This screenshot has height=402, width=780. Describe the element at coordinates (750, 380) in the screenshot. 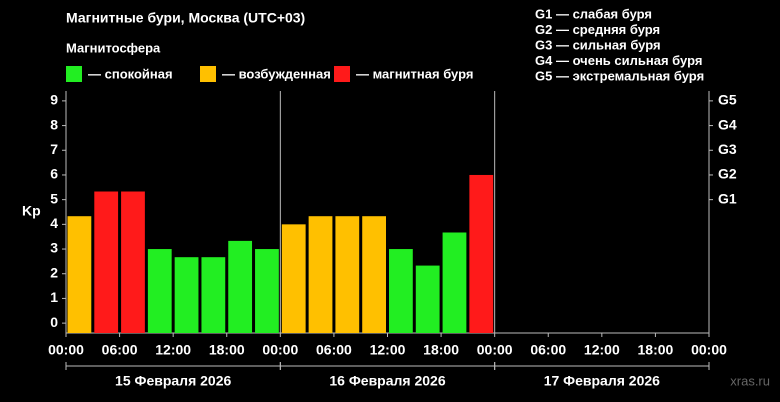

I see `watermark: xras.ru` at that location.